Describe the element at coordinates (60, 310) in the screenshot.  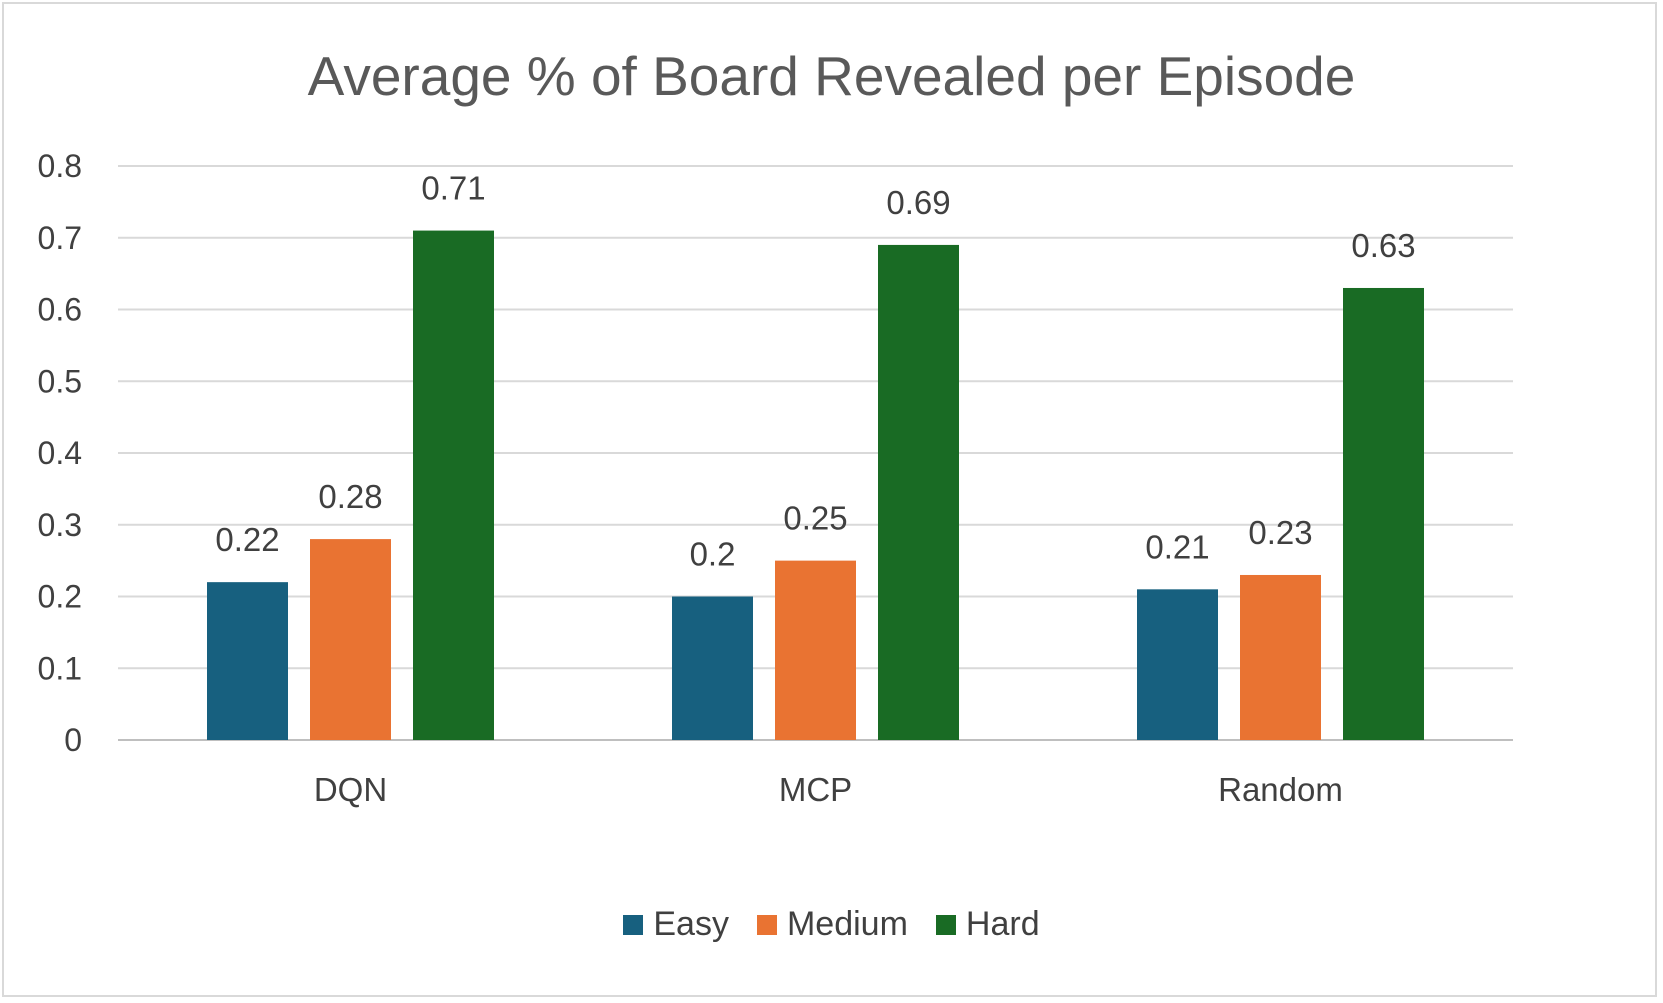
I see `y-tick-label: 0.6` at that location.